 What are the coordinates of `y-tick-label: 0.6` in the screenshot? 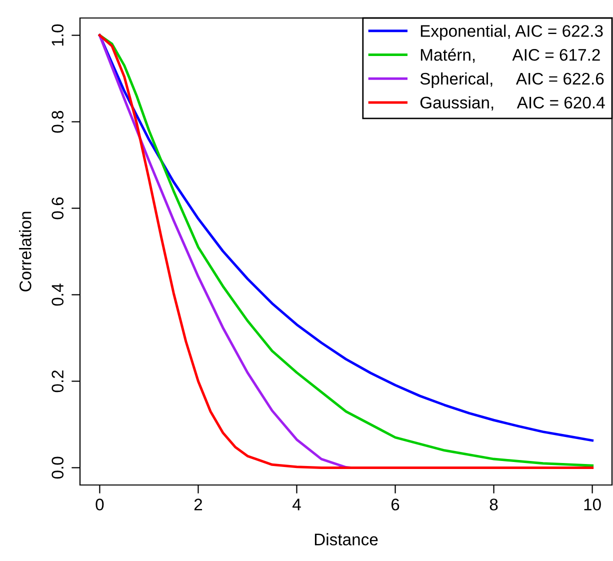 It's located at (58, 208).